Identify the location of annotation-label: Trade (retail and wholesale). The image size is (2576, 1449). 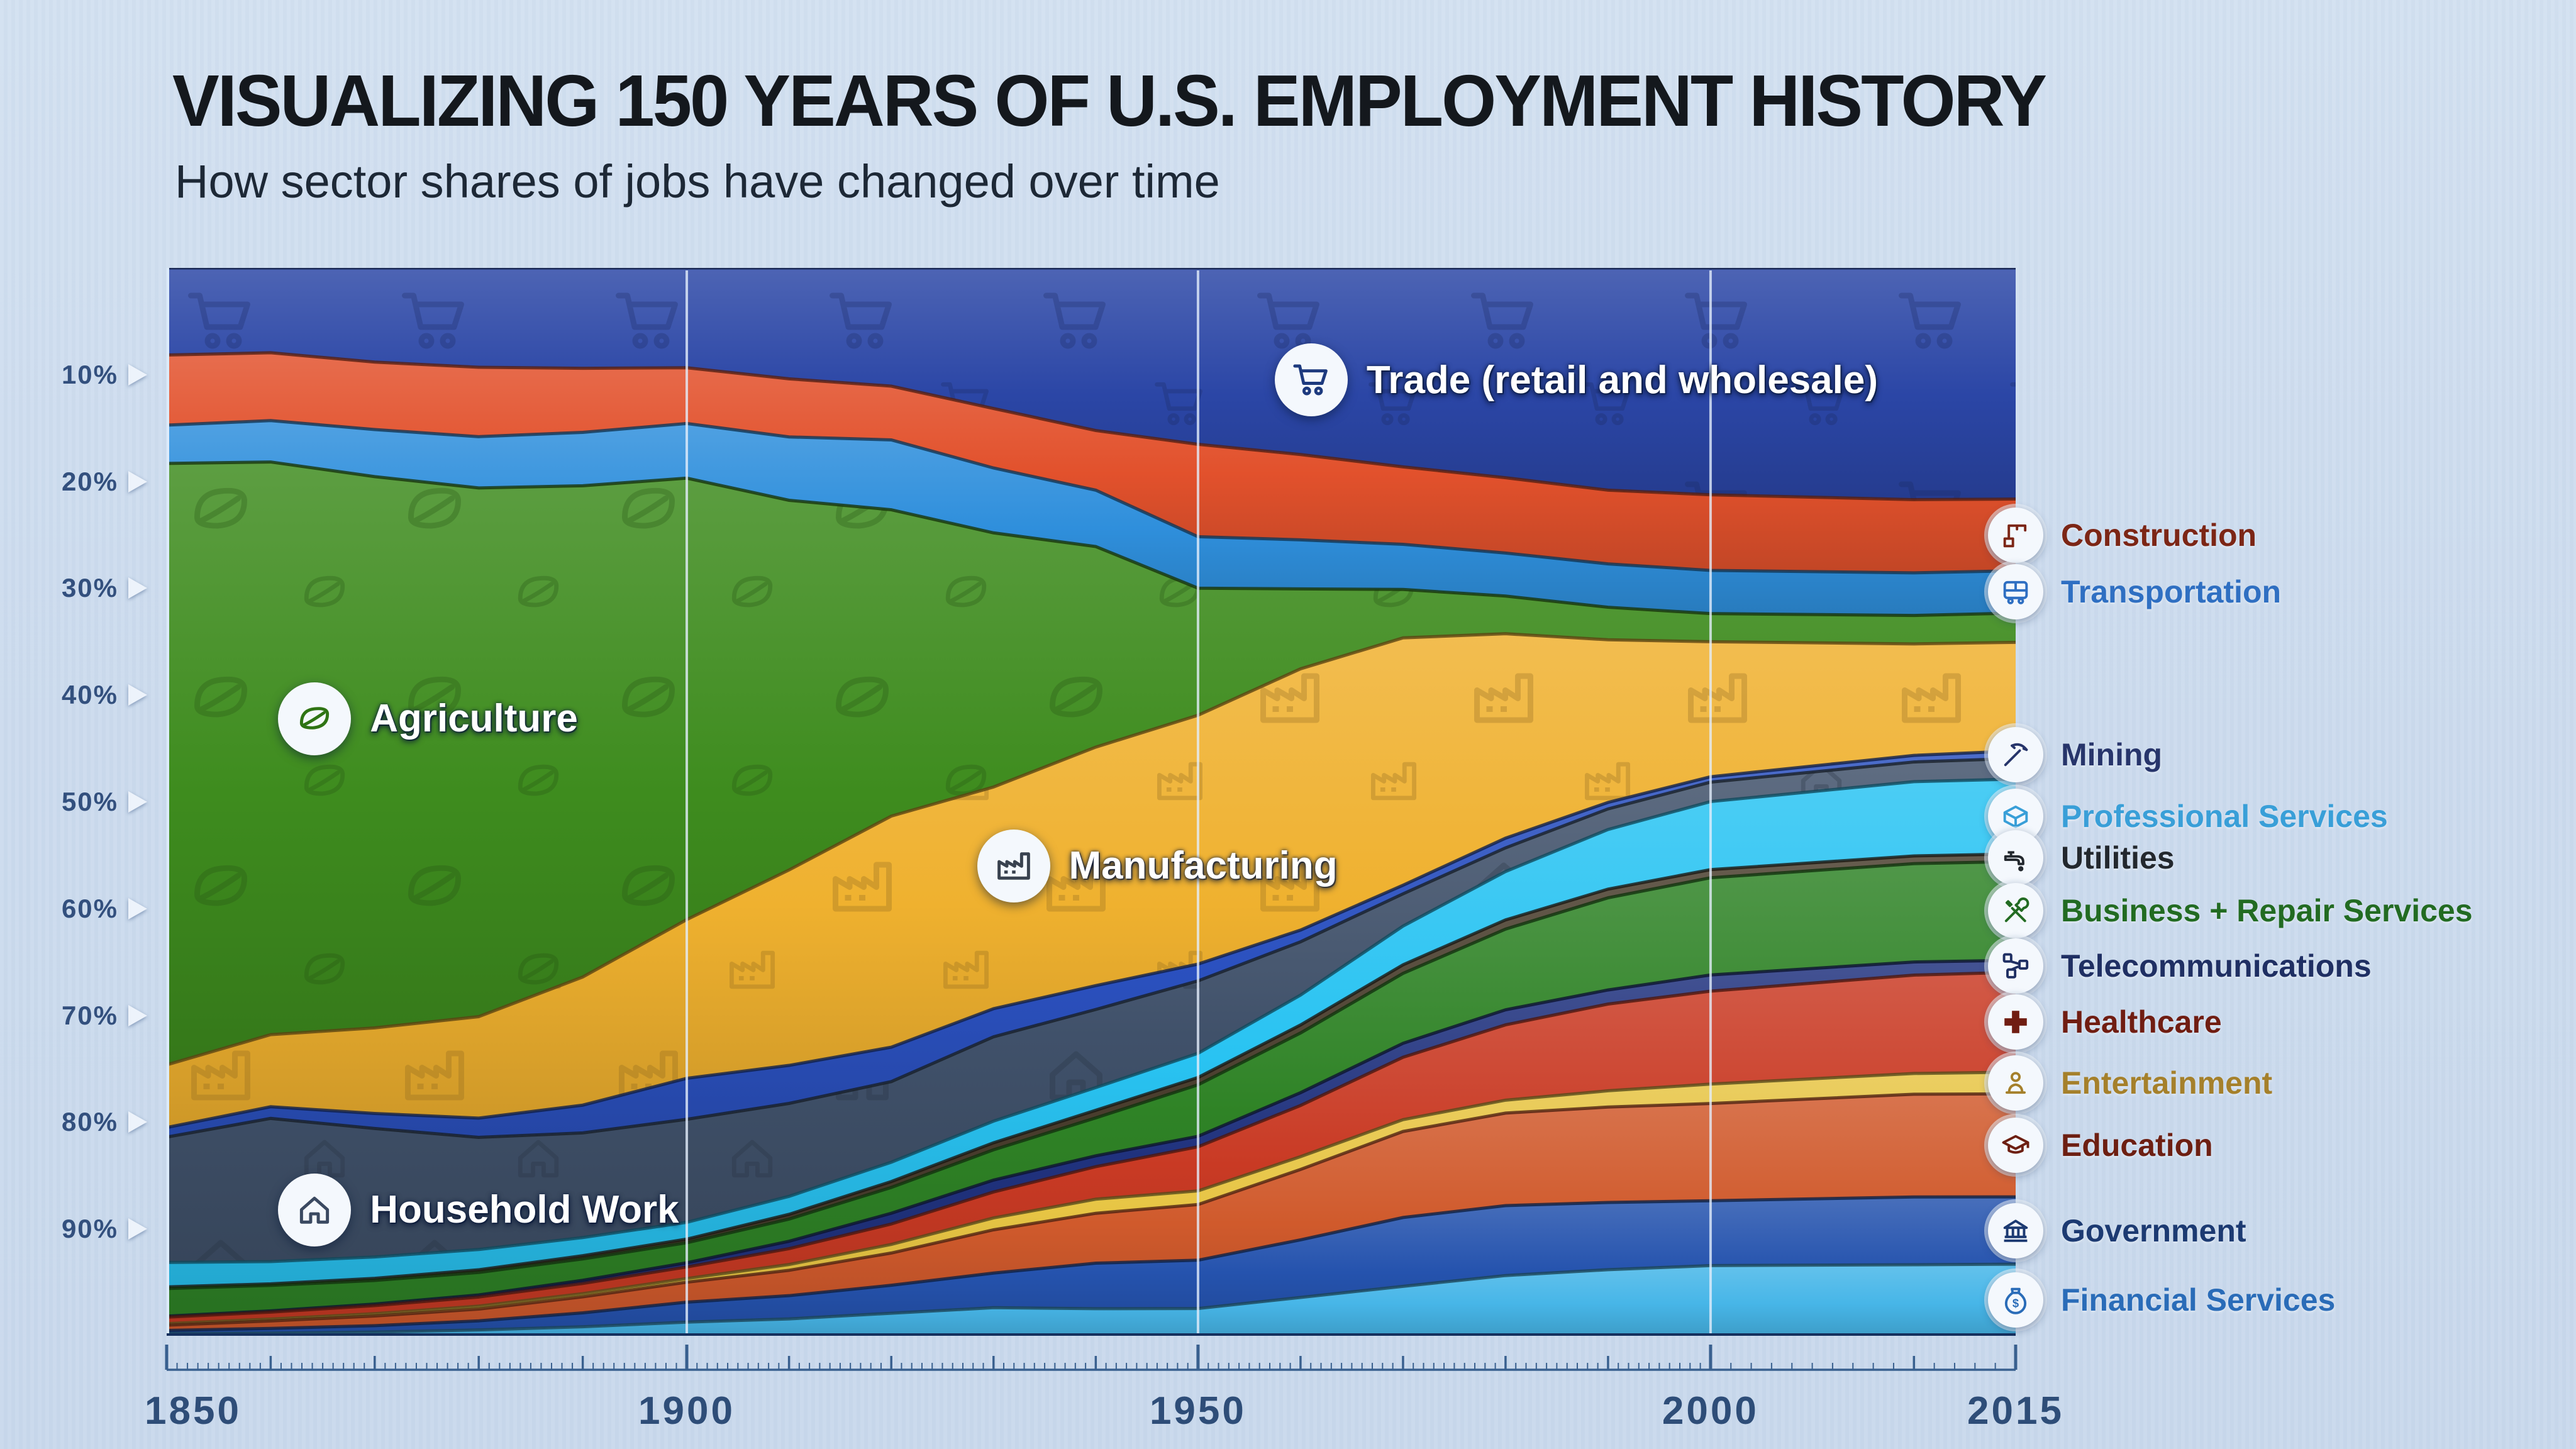
(1622, 380).